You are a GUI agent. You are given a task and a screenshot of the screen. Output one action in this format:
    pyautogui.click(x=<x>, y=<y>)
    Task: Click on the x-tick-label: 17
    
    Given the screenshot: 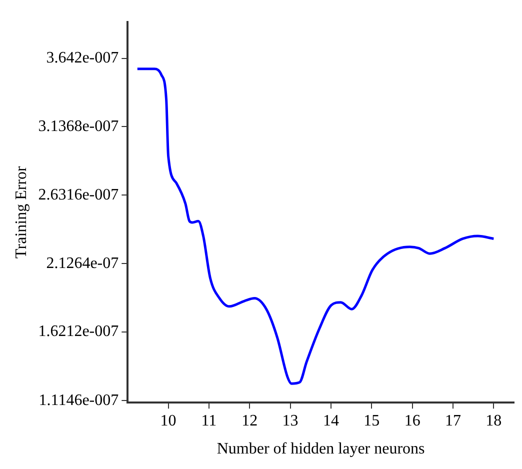 What is the action you would take?
    pyautogui.click(x=452, y=421)
    